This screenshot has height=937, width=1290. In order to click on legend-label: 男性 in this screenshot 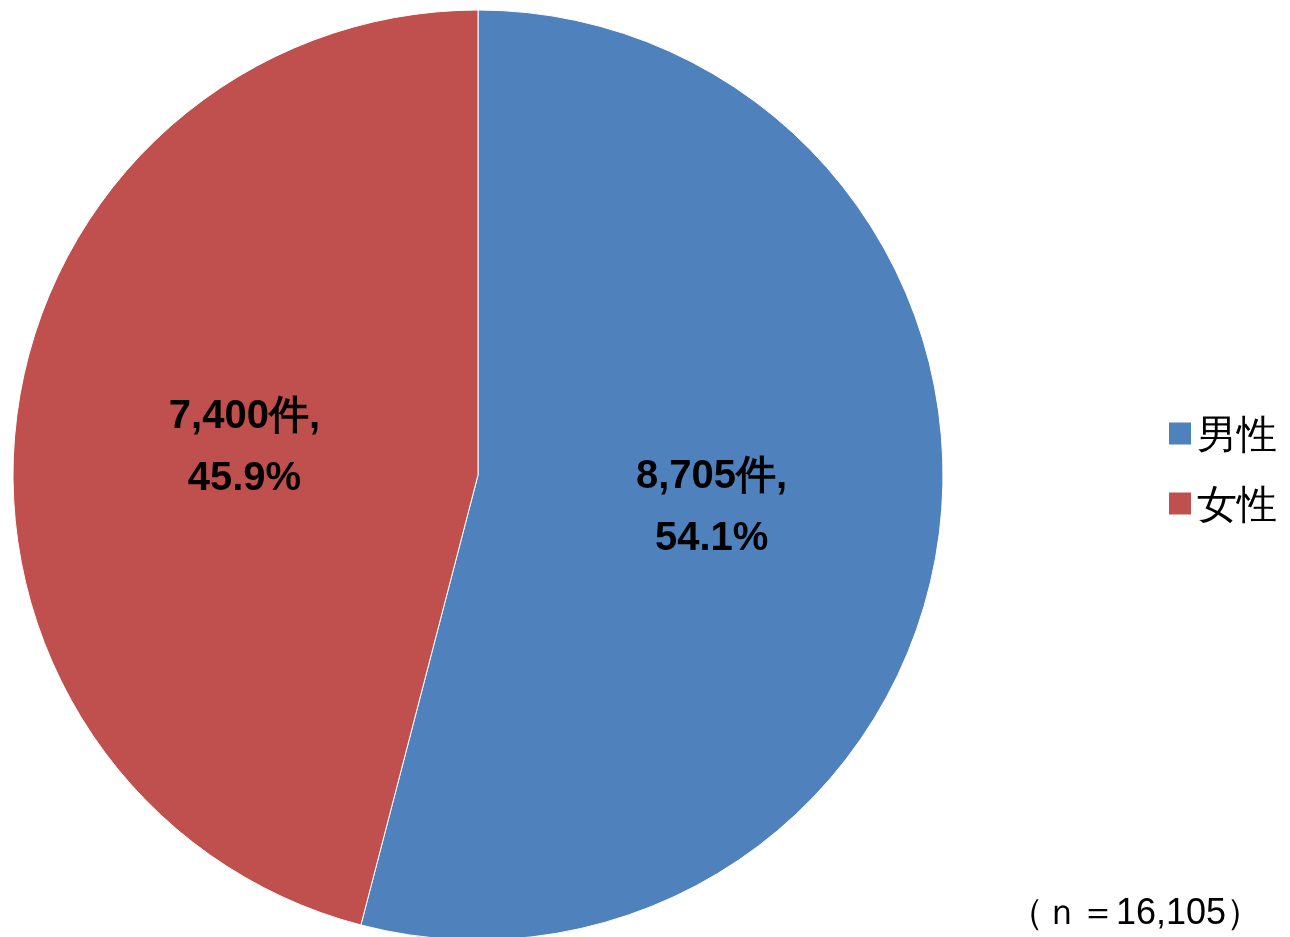, I will do `click(1237, 433)`.